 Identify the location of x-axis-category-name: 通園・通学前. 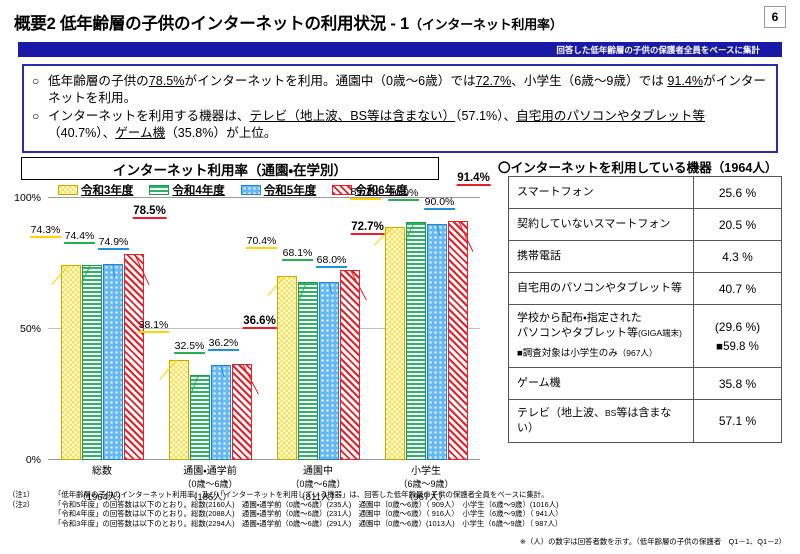
(210, 471).